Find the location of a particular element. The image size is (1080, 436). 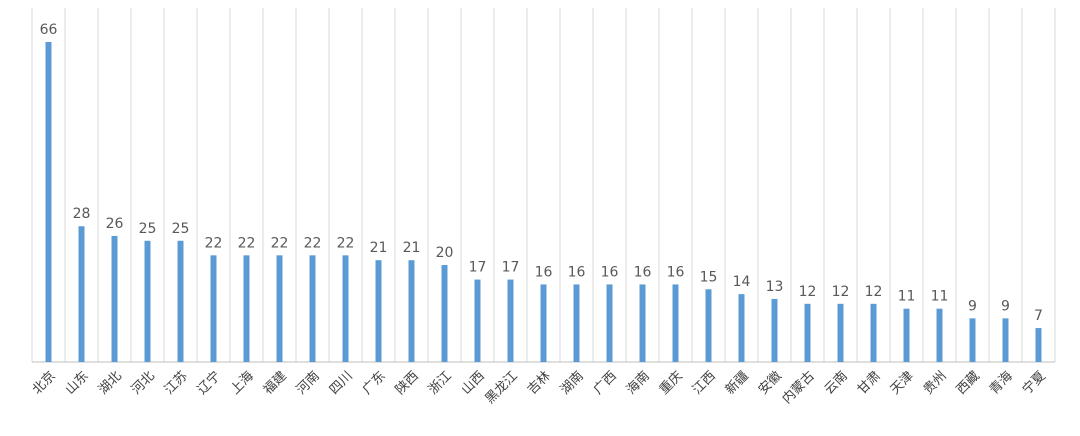

x-tick-label: 湖北 is located at coordinates (110, 383).